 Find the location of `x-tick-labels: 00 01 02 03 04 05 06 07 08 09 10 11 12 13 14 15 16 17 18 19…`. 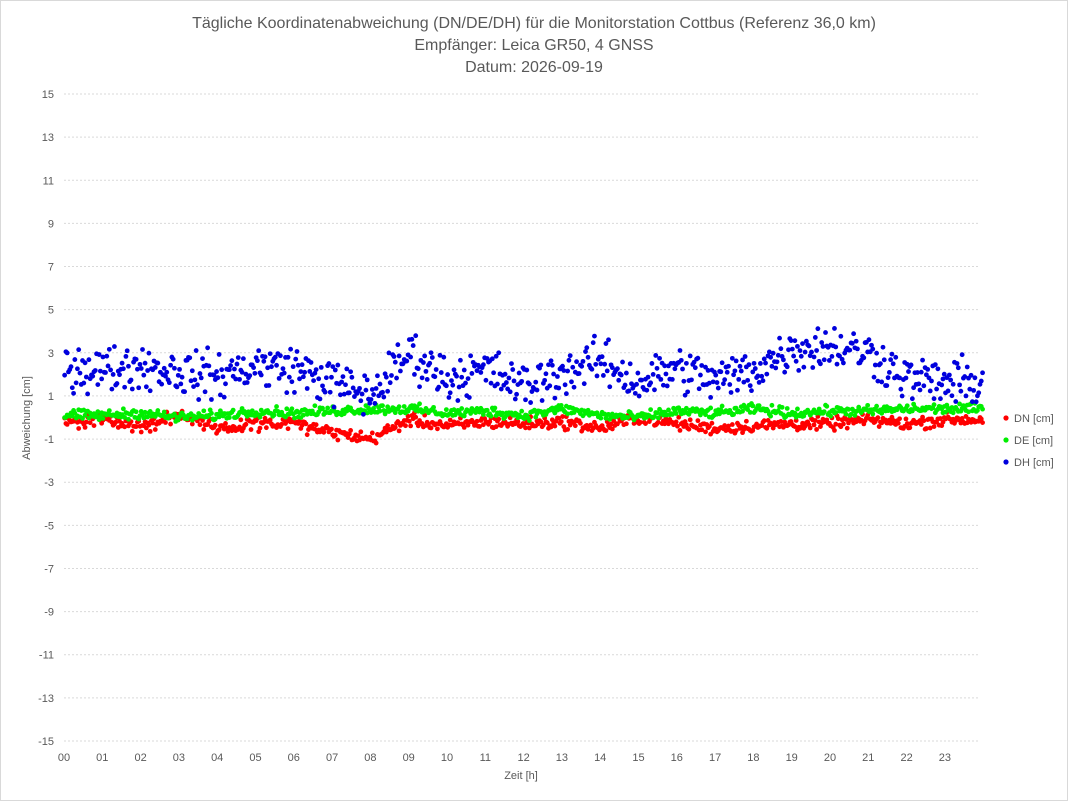

x-tick-labels: 00 01 02 03 04 05 06 07 08 09 10 11 12 13 14 15 16 17 18 19… is located at coordinates (504, 758).